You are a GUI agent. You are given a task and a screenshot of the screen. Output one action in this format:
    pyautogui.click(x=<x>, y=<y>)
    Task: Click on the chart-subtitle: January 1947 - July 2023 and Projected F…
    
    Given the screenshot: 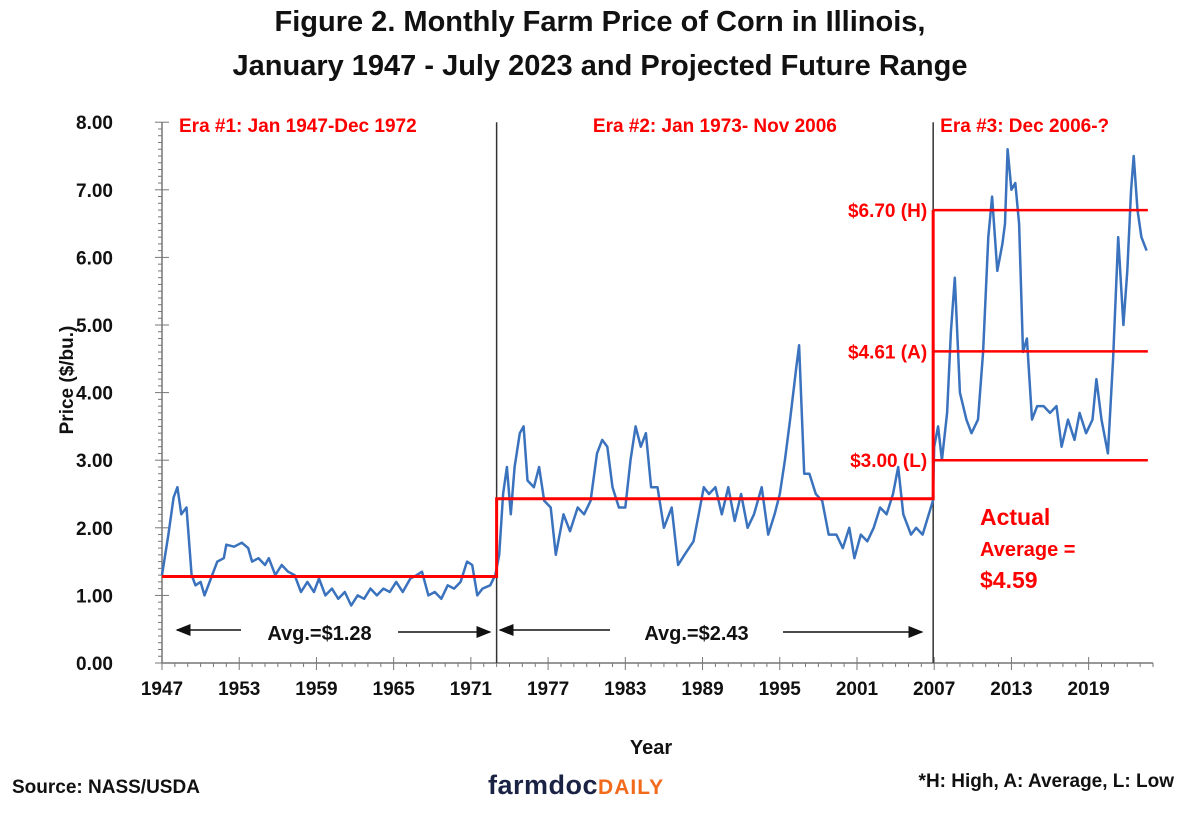 What is the action you would take?
    pyautogui.click(x=600, y=66)
    